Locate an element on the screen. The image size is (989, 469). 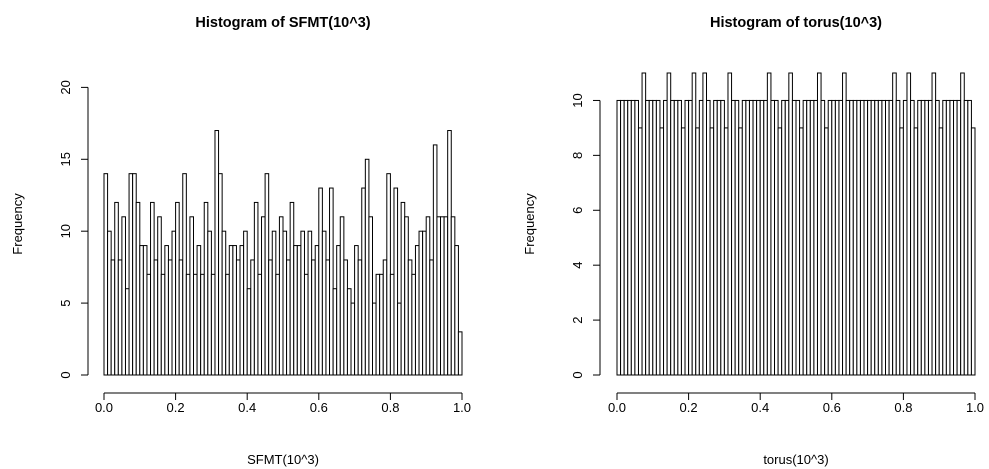
sfmt-x-tick-label: 0.6 is located at coordinates (319, 407).